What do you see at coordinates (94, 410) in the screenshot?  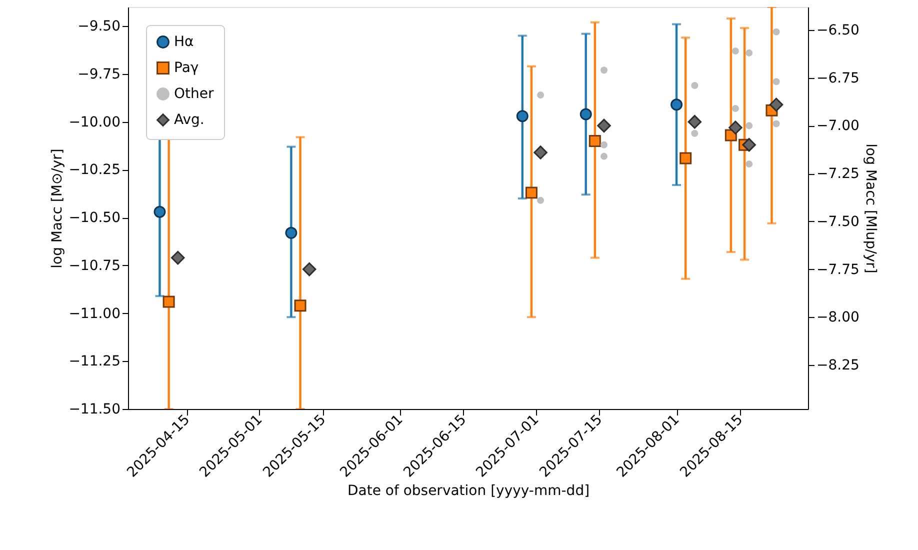 I see `y-tick-label: −11.50` at bounding box center [94, 410].